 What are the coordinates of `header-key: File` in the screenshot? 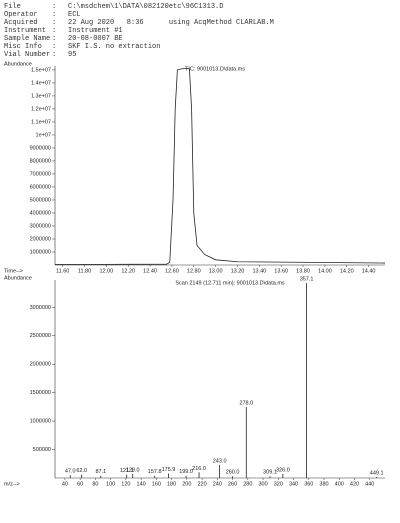 It's located at (12, 7).